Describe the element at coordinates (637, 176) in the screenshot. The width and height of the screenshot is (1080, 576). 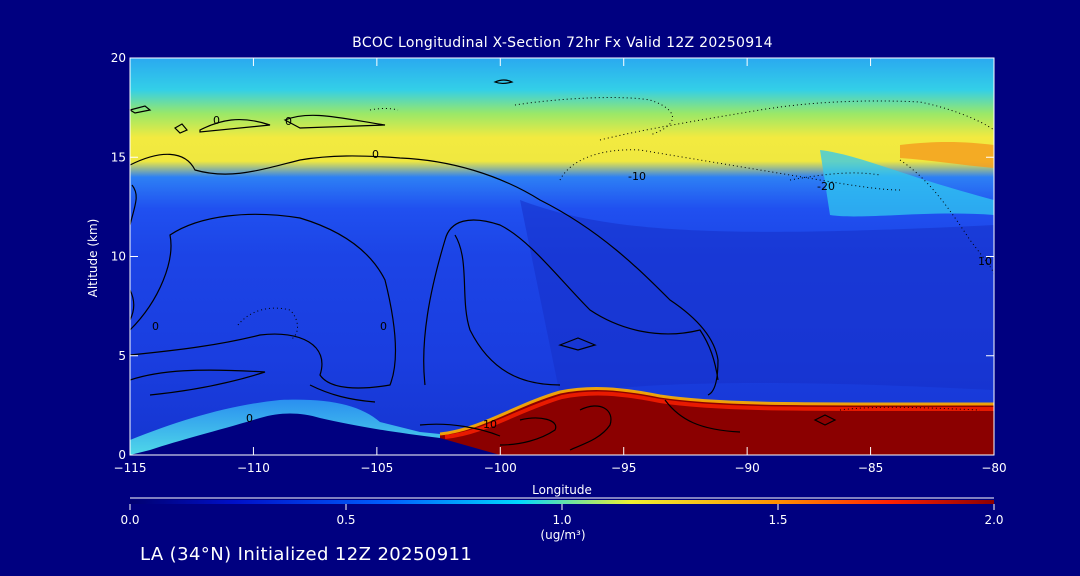
I see `contour-label: -10` at that location.